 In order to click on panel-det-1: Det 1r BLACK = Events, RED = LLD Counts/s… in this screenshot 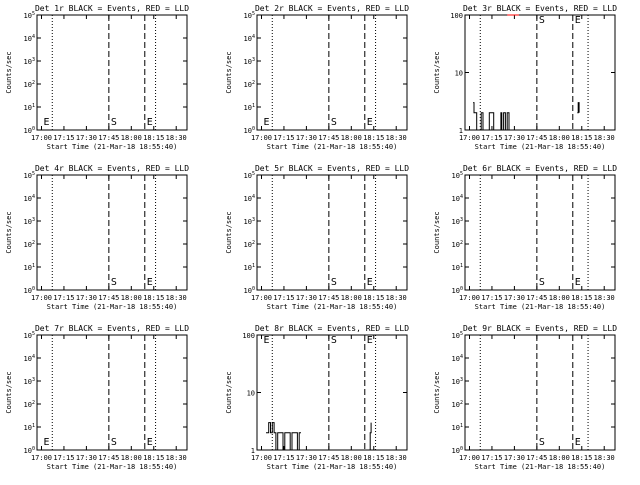, I will do `click(97, 77)`.